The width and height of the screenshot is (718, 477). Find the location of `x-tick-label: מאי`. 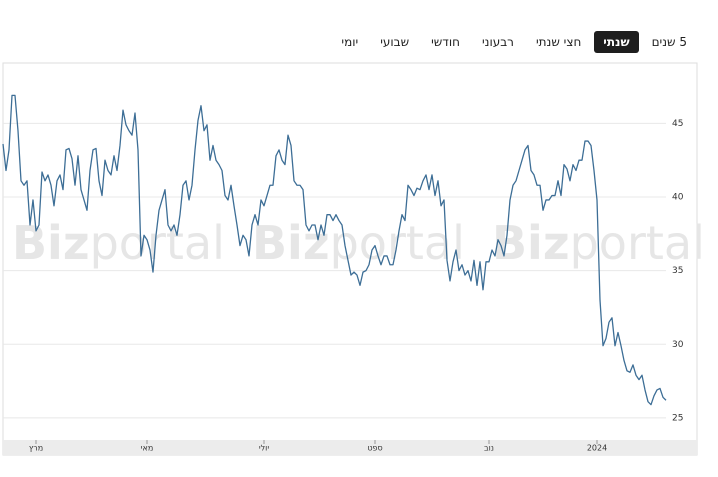

x-tick-label: מאי is located at coordinates (147, 448).